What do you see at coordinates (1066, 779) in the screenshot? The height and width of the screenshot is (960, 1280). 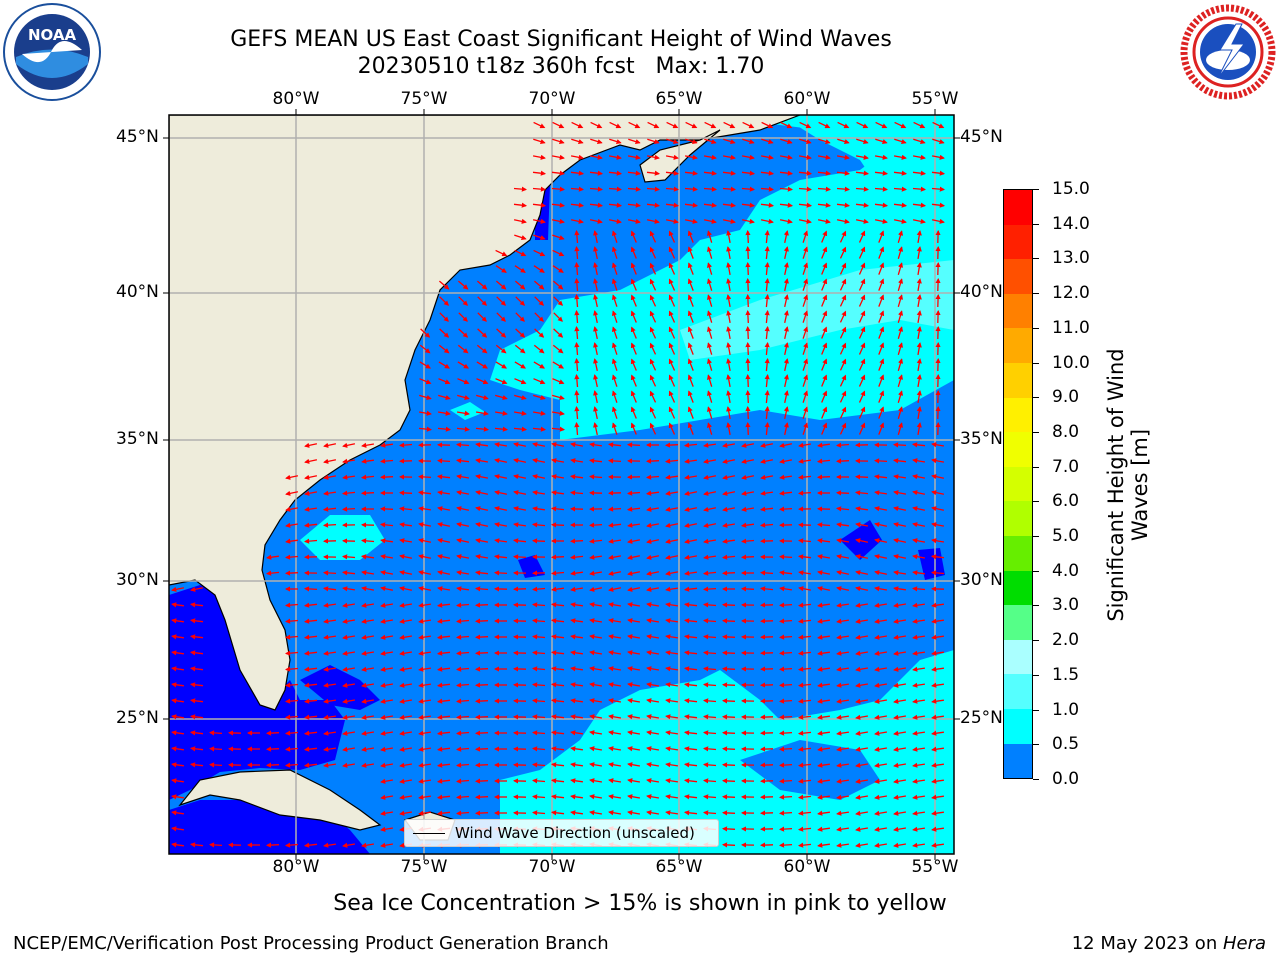 I see `colorbar-tick-label: 0.0` at bounding box center [1066, 779].